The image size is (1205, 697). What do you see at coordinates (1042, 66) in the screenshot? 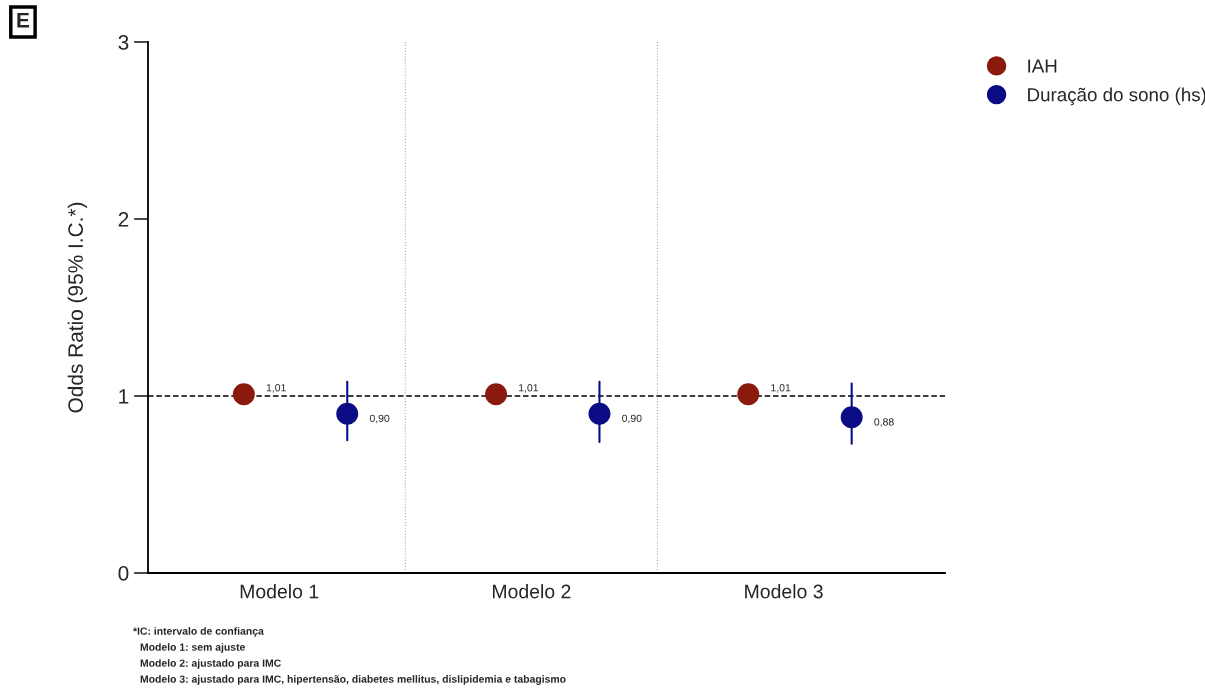
I see `legend-label: IAH` at bounding box center [1042, 66].